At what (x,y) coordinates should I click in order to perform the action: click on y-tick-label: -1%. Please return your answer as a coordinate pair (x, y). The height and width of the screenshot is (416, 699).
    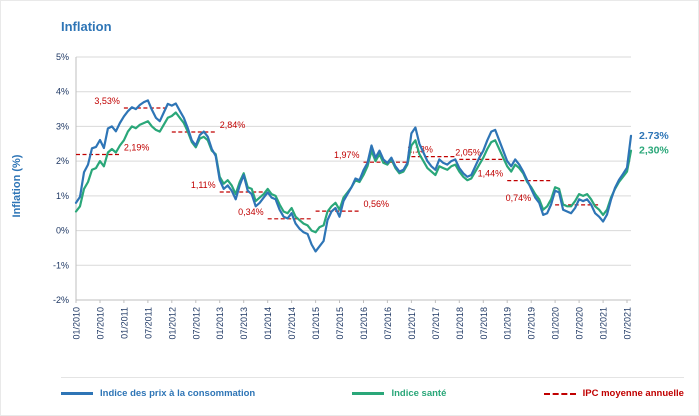
    Looking at the image, I should click on (61, 265).